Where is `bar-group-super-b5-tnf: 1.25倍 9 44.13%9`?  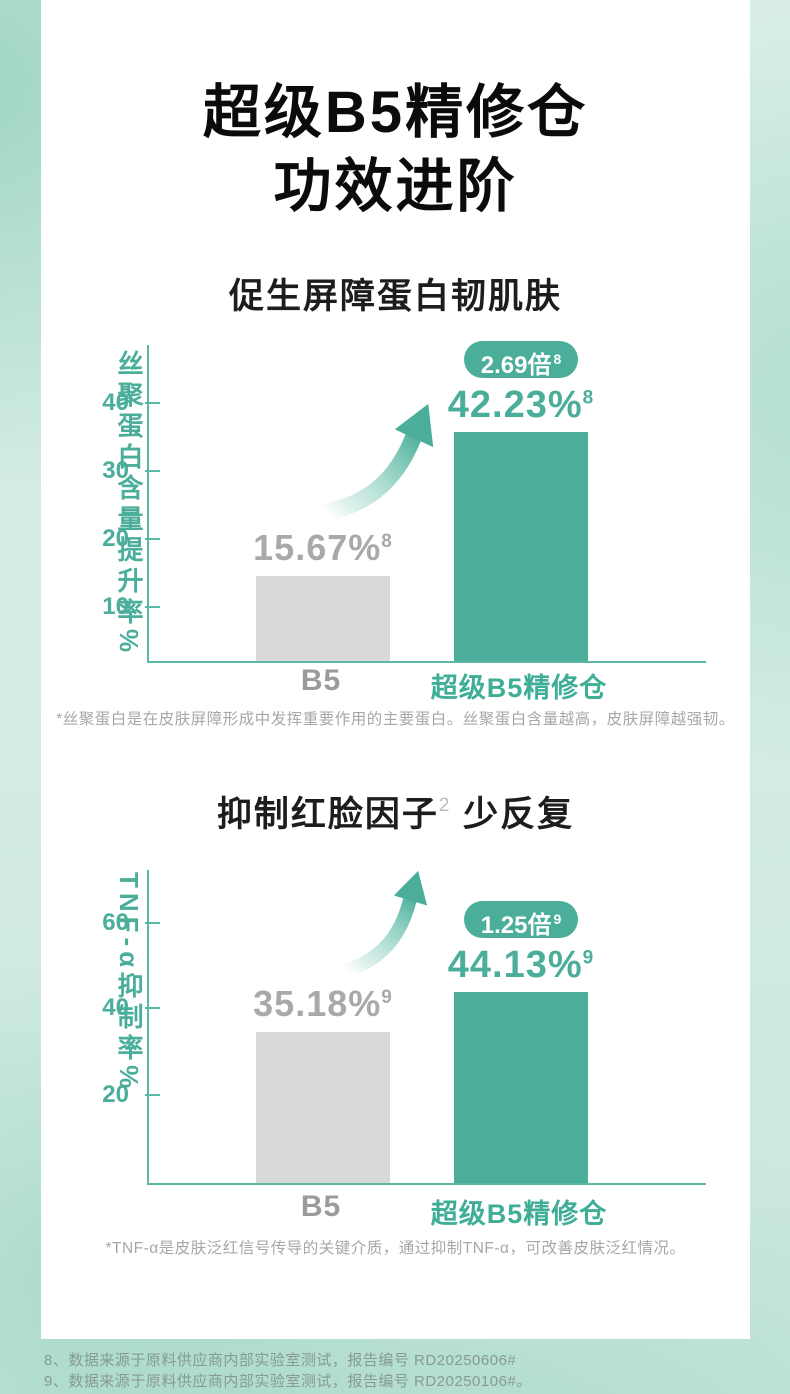 bar-group-super-b5-tnf: 1.25倍 9 44.13%9 is located at coordinates (520, 1042).